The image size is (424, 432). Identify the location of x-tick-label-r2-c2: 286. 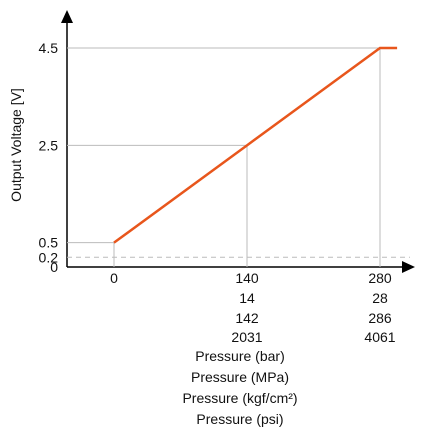
(380, 318).